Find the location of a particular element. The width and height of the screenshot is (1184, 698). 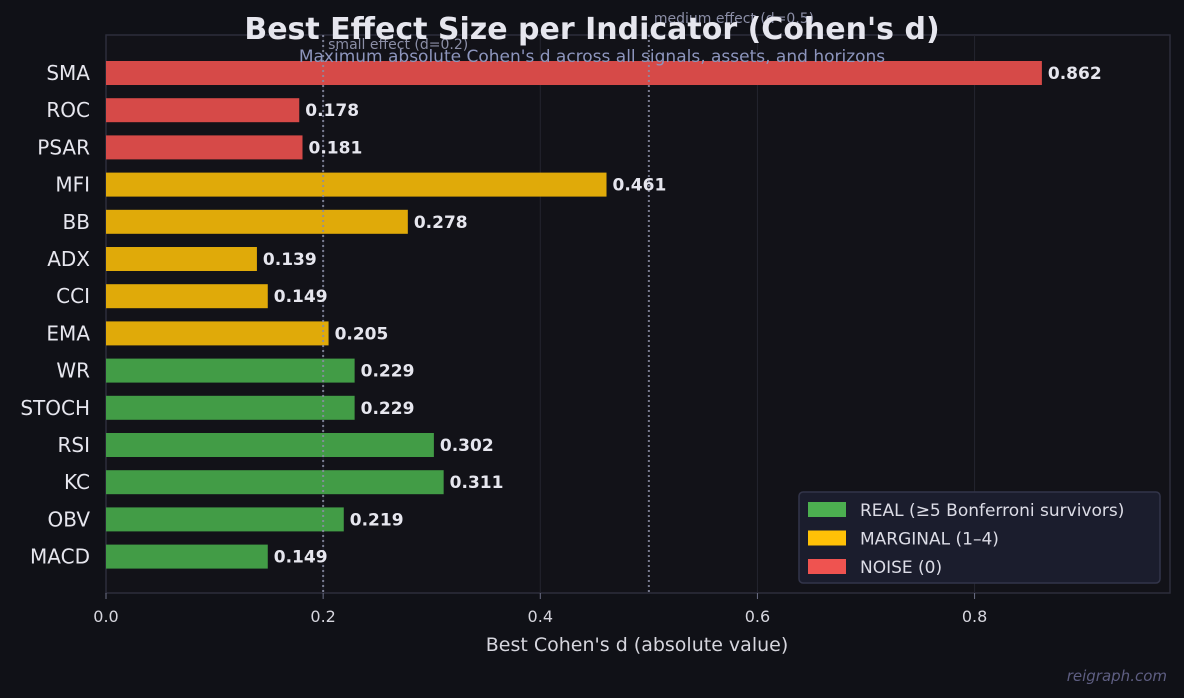

value-label-sma: 0.862 is located at coordinates (1075, 74).